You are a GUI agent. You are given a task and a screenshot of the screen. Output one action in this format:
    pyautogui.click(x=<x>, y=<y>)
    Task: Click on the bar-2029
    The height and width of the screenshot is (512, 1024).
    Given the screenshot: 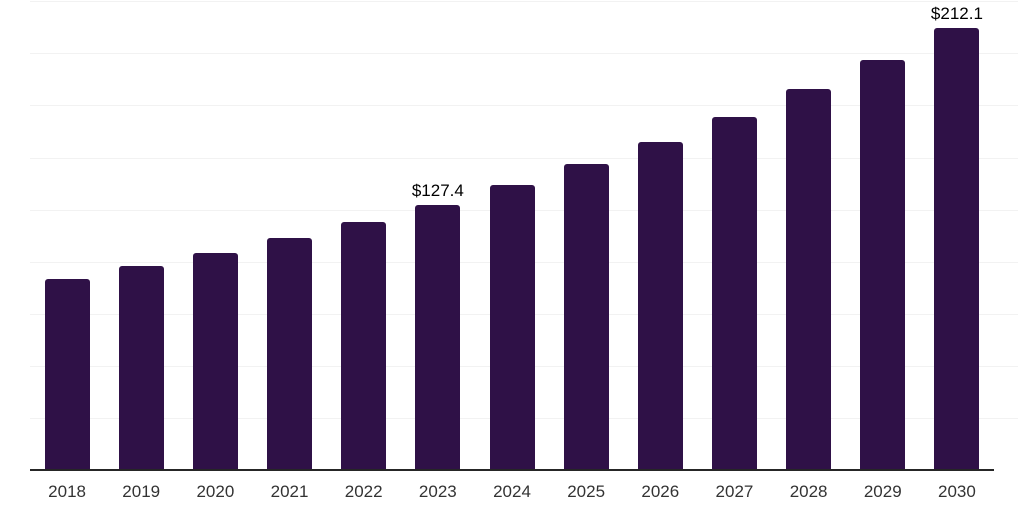 What is the action you would take?
    pyautogui.click(x=883, y=265)
    